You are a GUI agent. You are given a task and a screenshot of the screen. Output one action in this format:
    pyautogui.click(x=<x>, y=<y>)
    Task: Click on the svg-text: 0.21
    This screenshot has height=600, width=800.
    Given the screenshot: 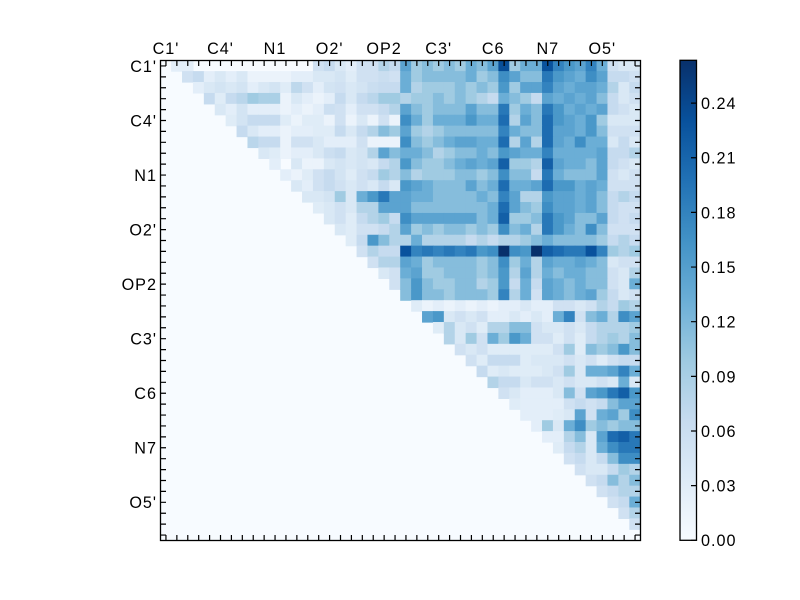 What is the action you would take?
    pyautogui.click(x=719, y=159)
    